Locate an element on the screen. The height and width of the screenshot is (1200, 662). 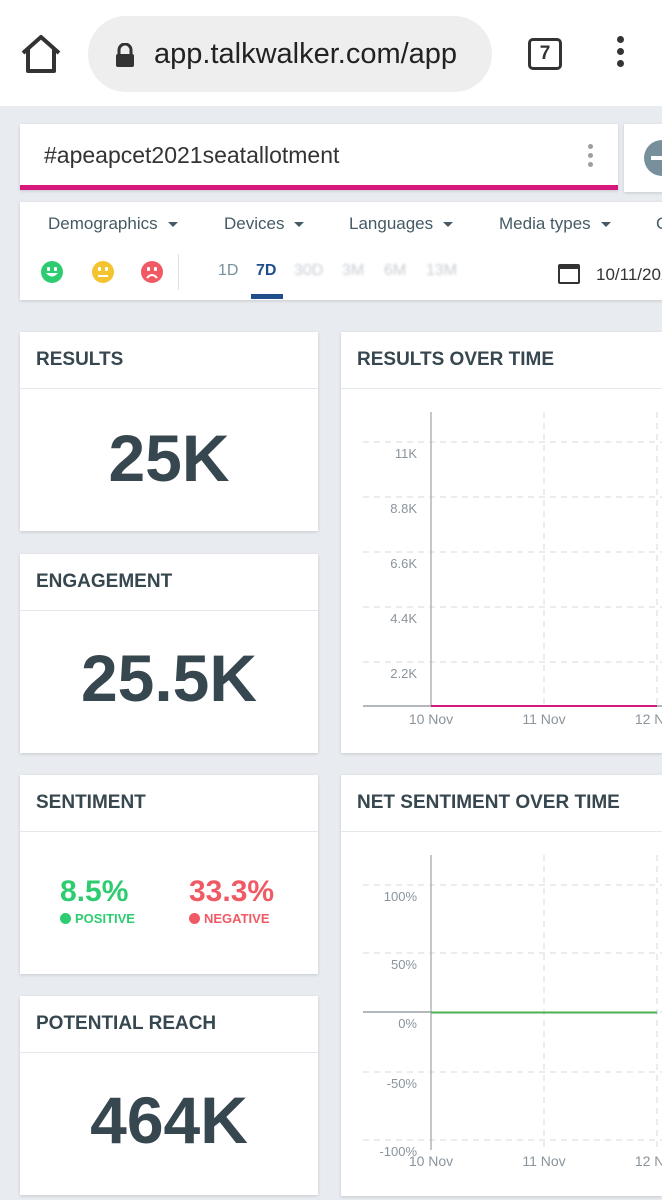
filter-demographics: Demographics is located at coordinates (113, 224).